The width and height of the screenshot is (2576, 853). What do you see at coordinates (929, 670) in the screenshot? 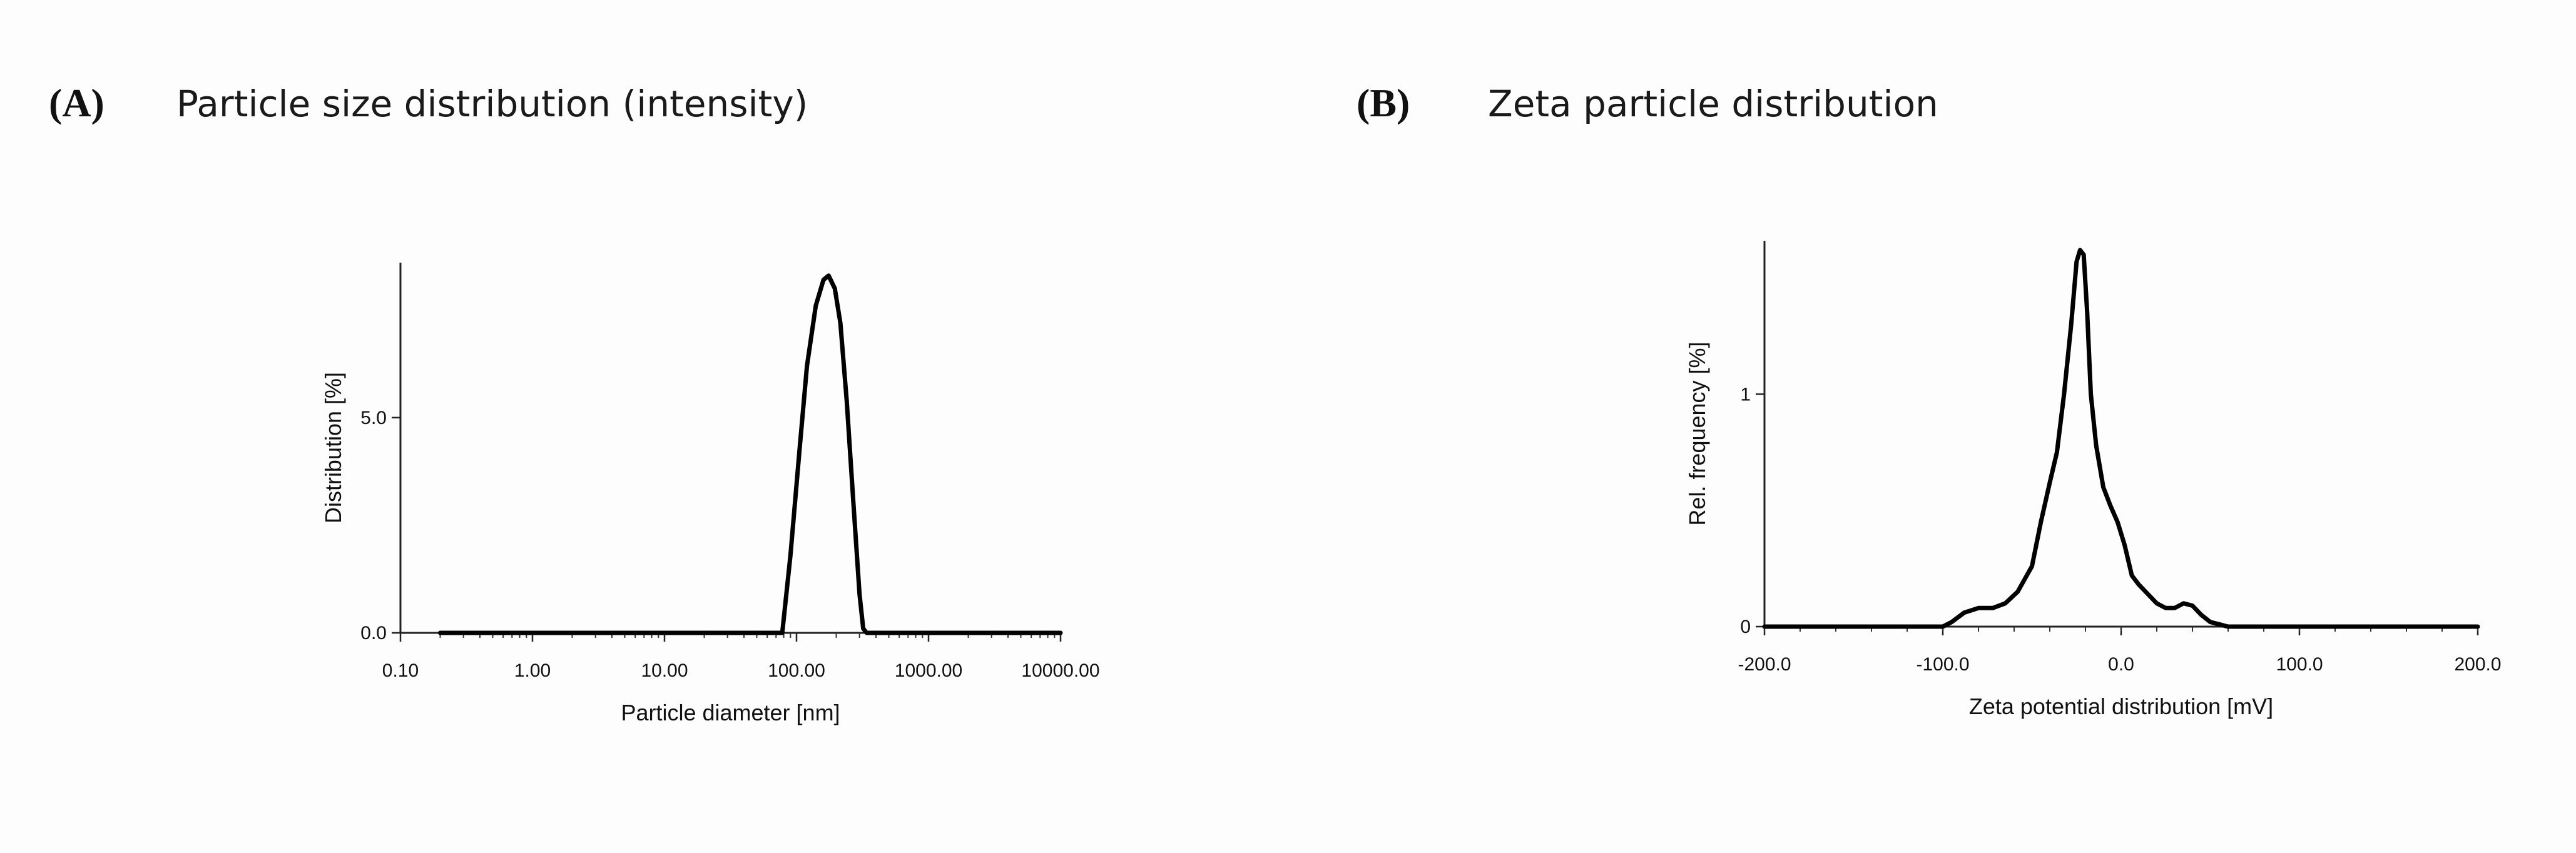
I see `size-x-tick-label: 1000.00` at bounding box center [929, 670].